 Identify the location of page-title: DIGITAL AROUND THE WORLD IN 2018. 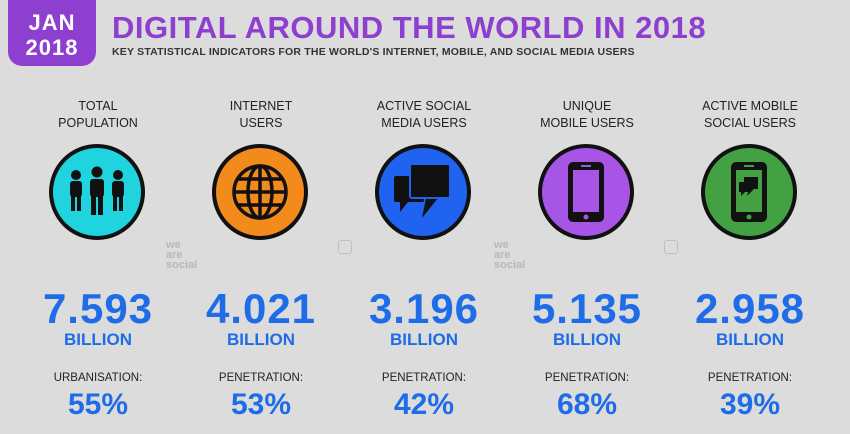
(409, 27).